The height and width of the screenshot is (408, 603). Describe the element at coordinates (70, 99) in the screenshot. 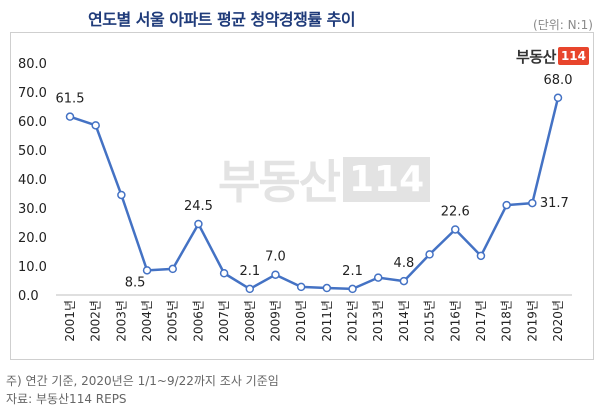

I see `data-label: 61.5` at that location.